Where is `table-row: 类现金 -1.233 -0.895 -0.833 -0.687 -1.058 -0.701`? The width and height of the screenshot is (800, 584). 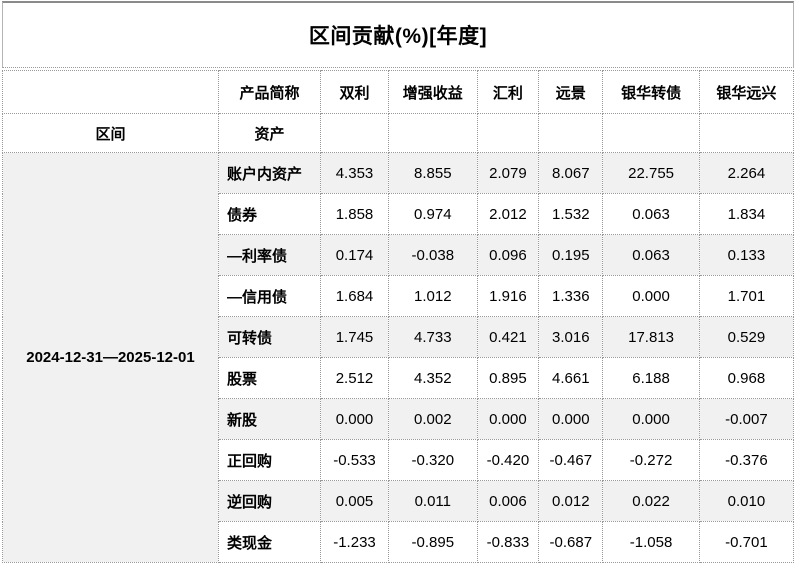 table-row: 类现金 -1.233 -0.895 -0.833 -0.687 -1.058 -0.701 is located at coordinates (399, 542).